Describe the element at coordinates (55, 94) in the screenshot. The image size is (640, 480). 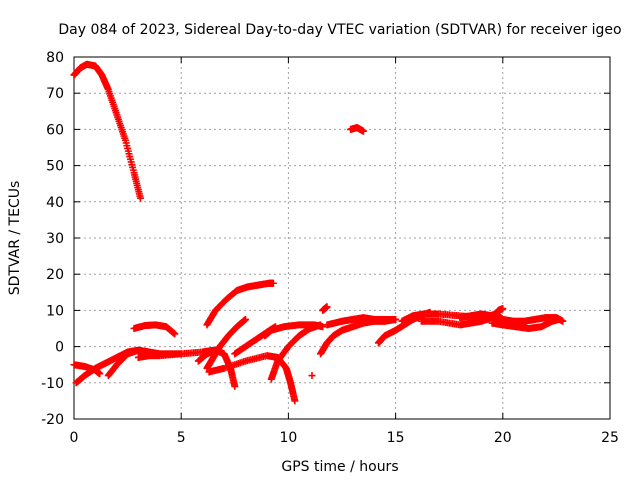
I see `y-tick-label: 70` at that location.